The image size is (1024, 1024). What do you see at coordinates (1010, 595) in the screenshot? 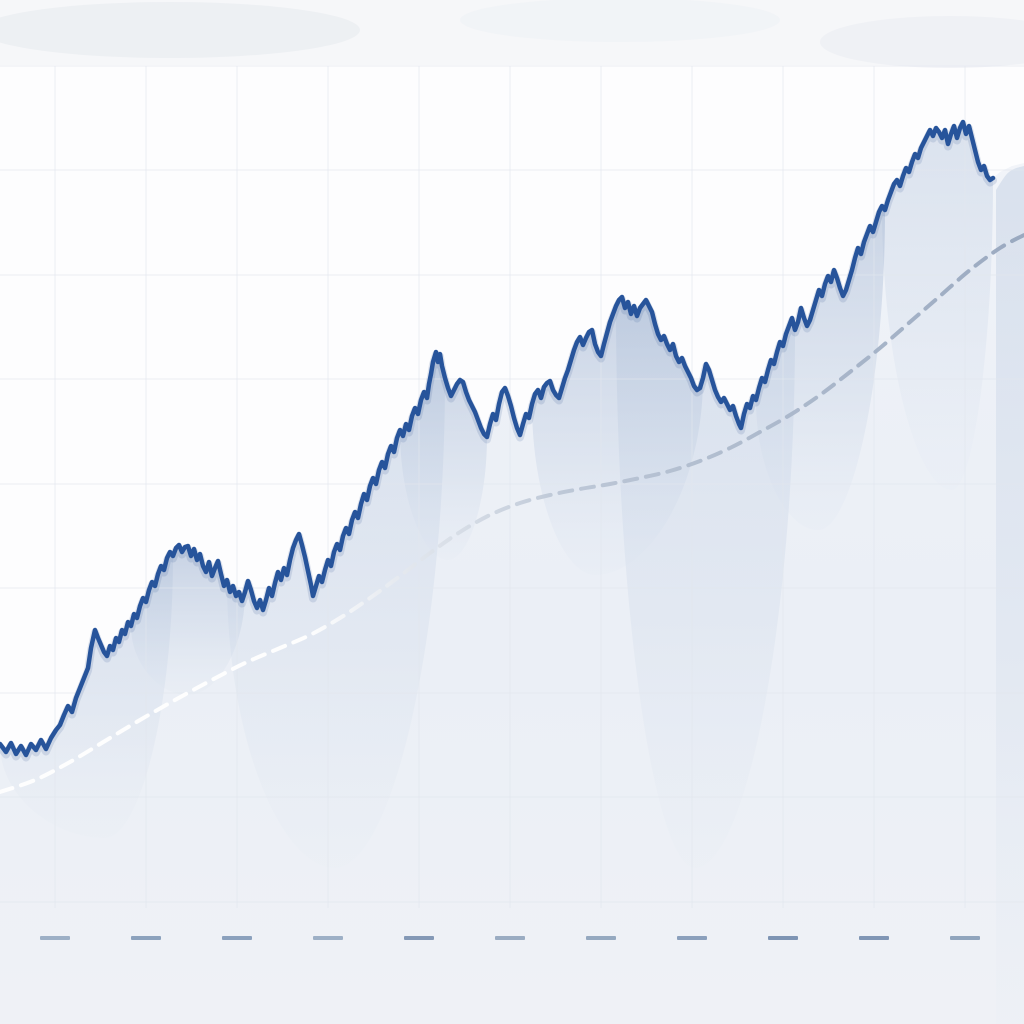
I see `area-fill-right-edge` at bounding box center [1010, 595].